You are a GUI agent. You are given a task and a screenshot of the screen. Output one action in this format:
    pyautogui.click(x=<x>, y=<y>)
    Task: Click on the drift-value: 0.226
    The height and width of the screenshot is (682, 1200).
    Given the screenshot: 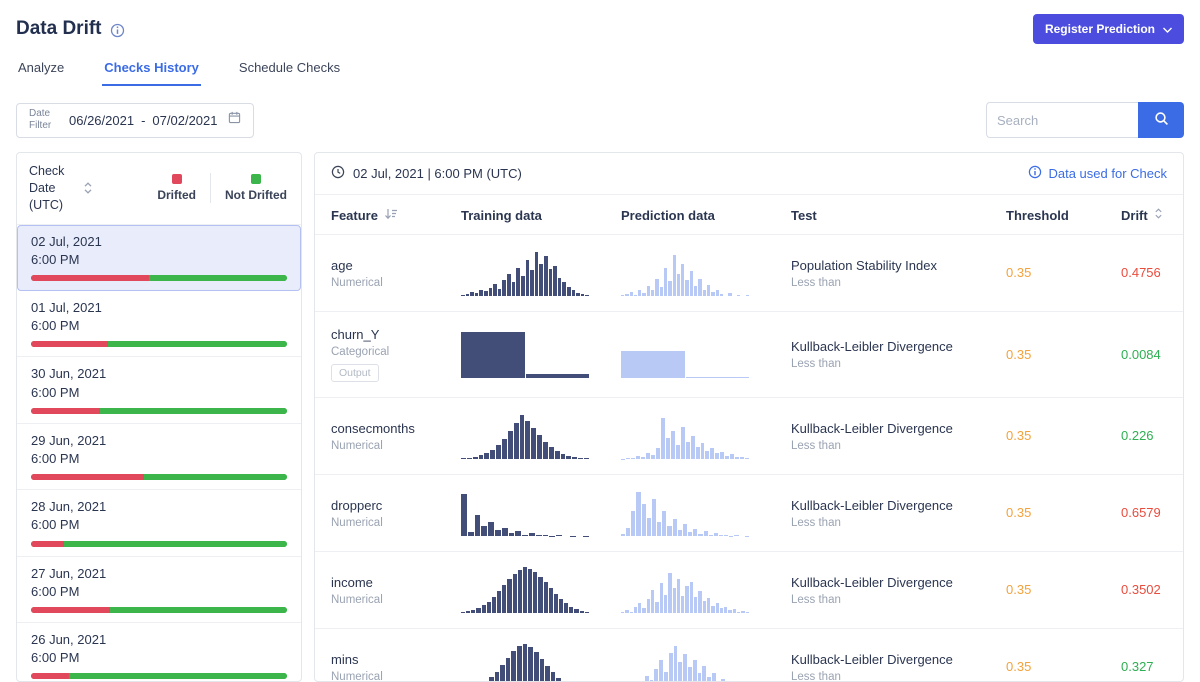 What is the action you would take?
    pyautogui.click(x=1137, y=435)
    